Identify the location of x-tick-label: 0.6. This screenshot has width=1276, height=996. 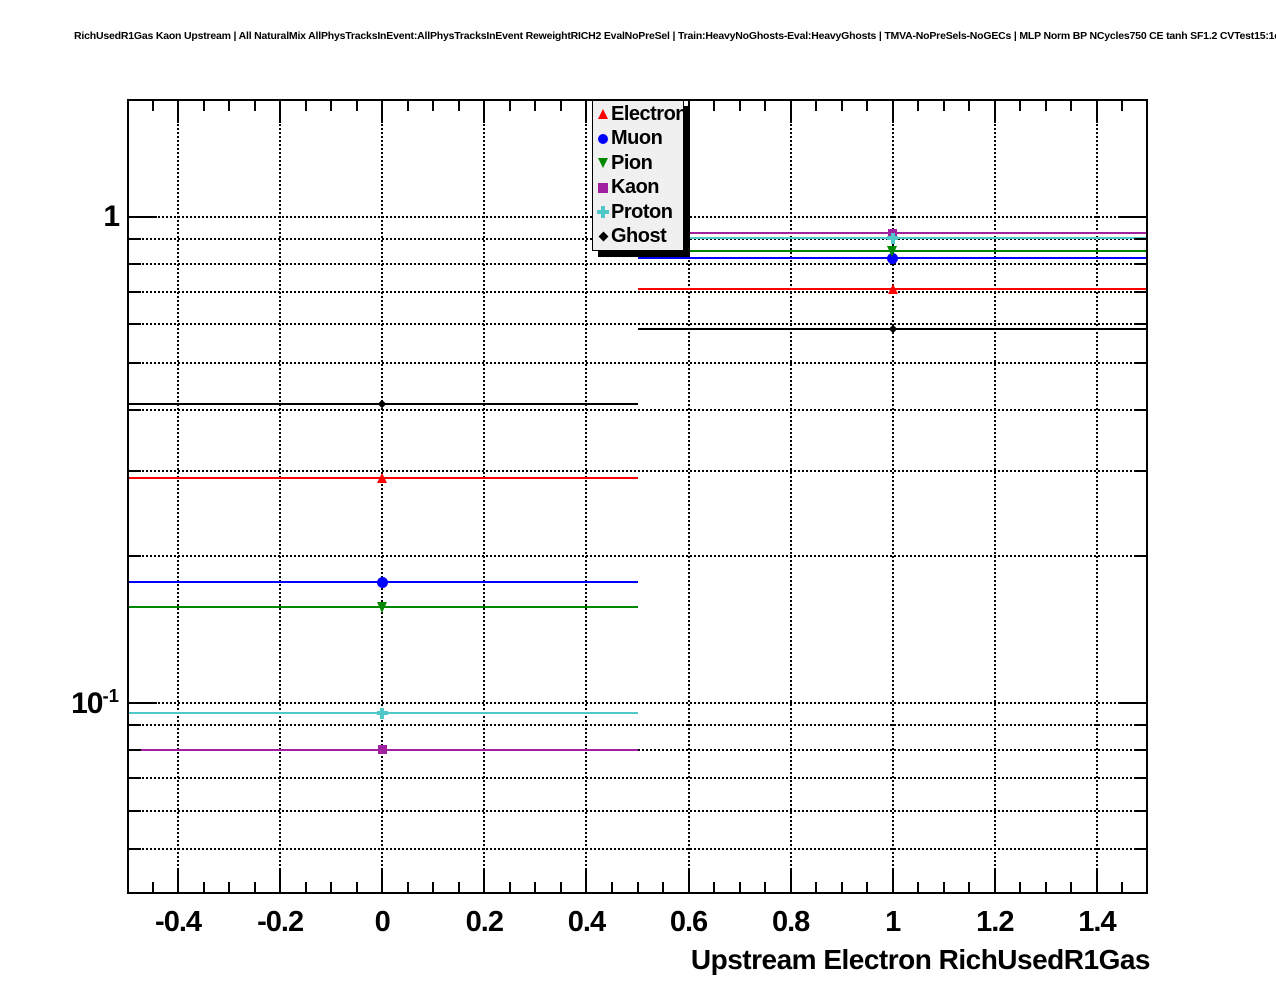
(688, 922).